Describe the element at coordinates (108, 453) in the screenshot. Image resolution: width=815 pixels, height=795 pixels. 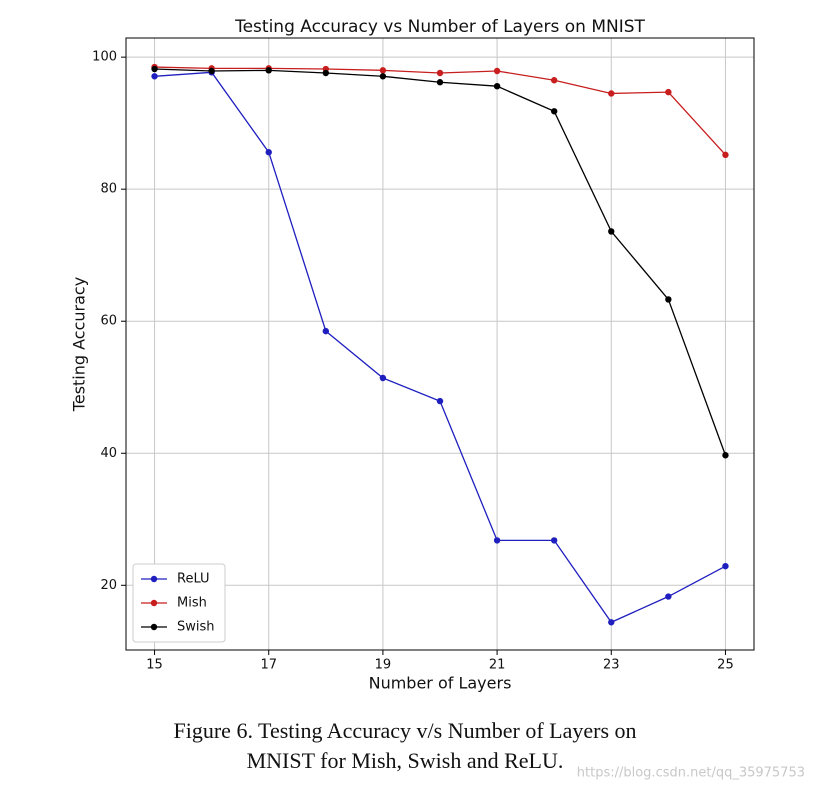
I see `y-tick-label: 40` at that location.